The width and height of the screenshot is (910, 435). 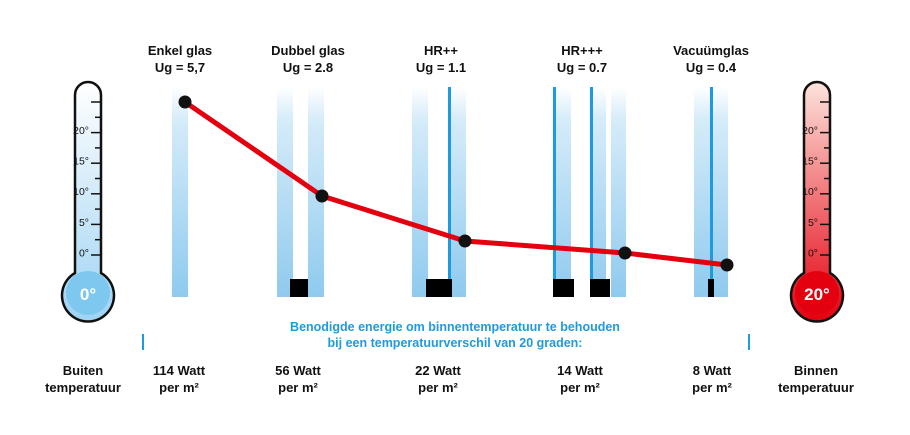 I want to click on glass-label-enkel: Enkel glas Ug = 5,7, so click(x=180, y=59).